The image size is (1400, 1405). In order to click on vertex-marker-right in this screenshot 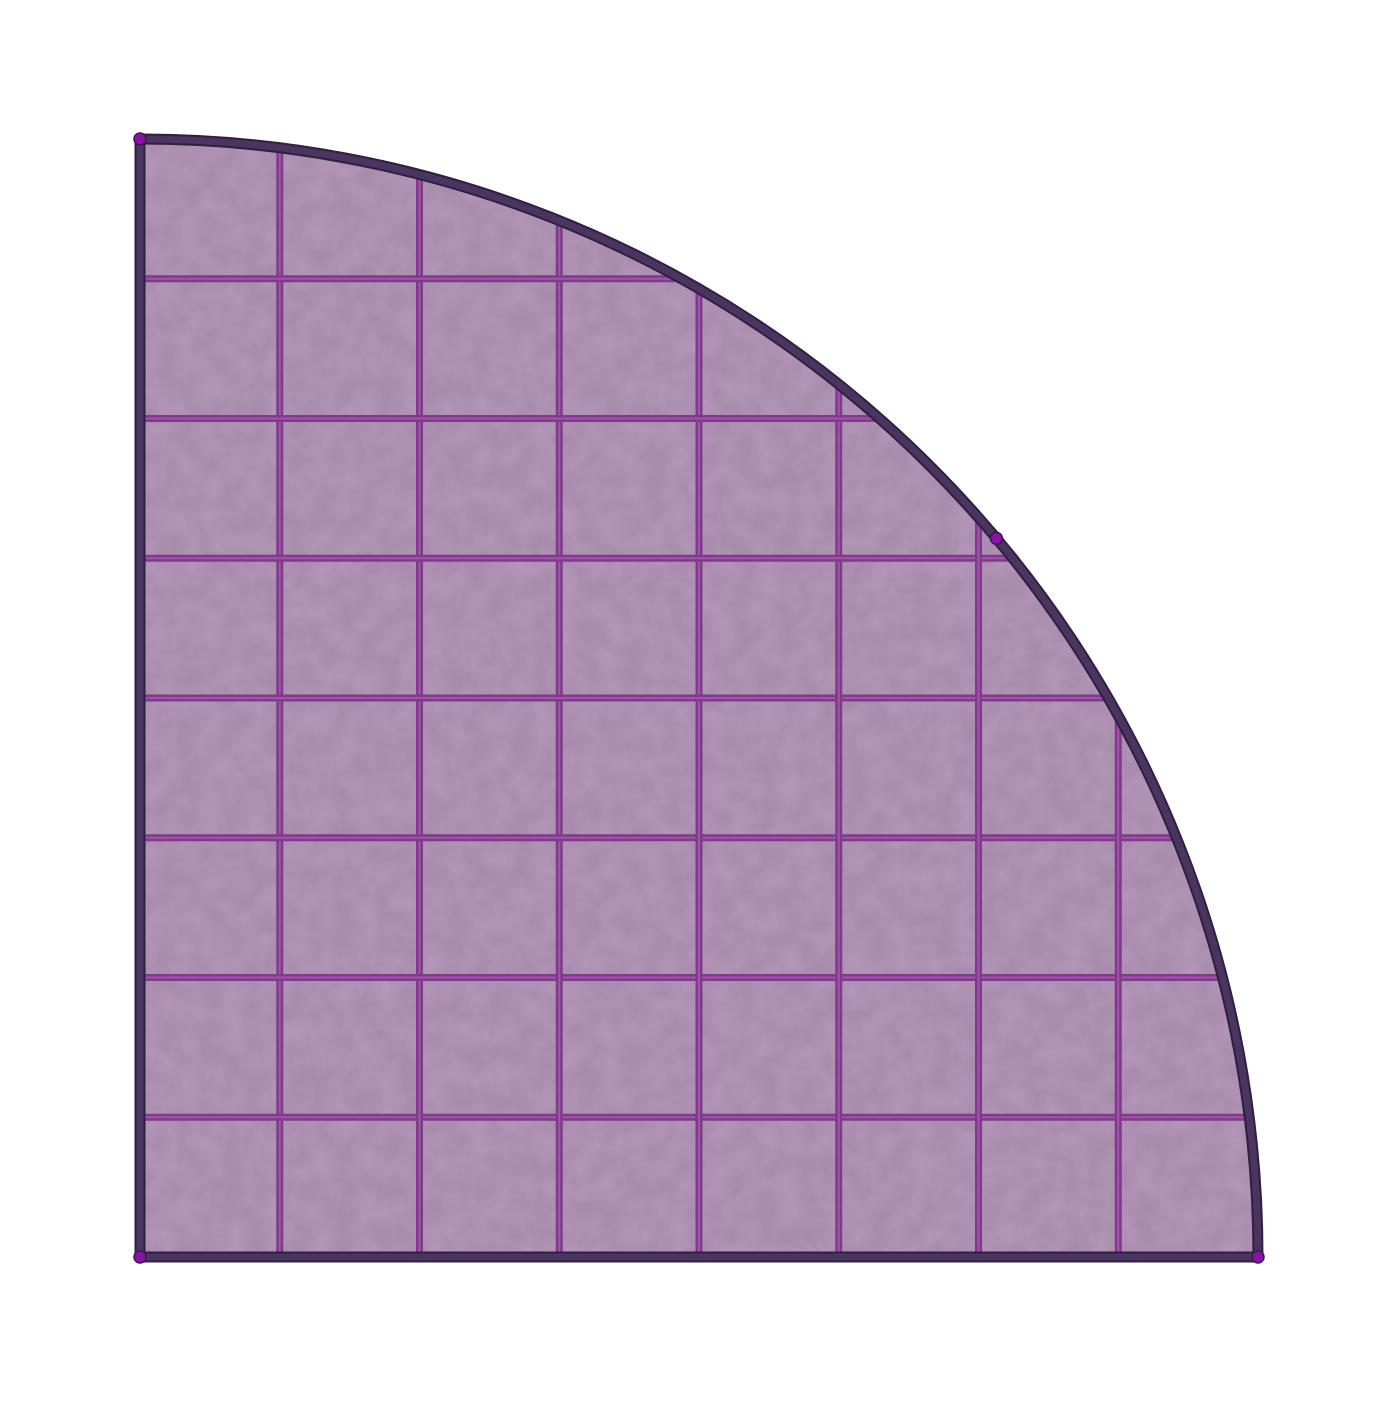, I will do `click(1258, 1257)`.